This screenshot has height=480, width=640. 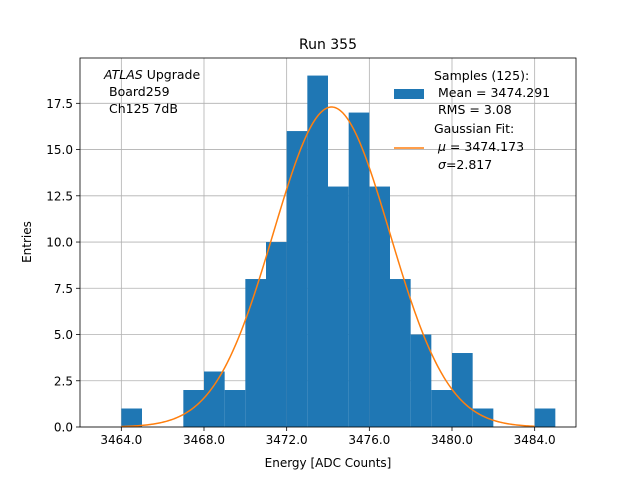 What do you see at coordinates (328, 463) in the screenshot?
I see `x-axis-label: Energy [ADC Counts]` at bounding box center [328, 463].